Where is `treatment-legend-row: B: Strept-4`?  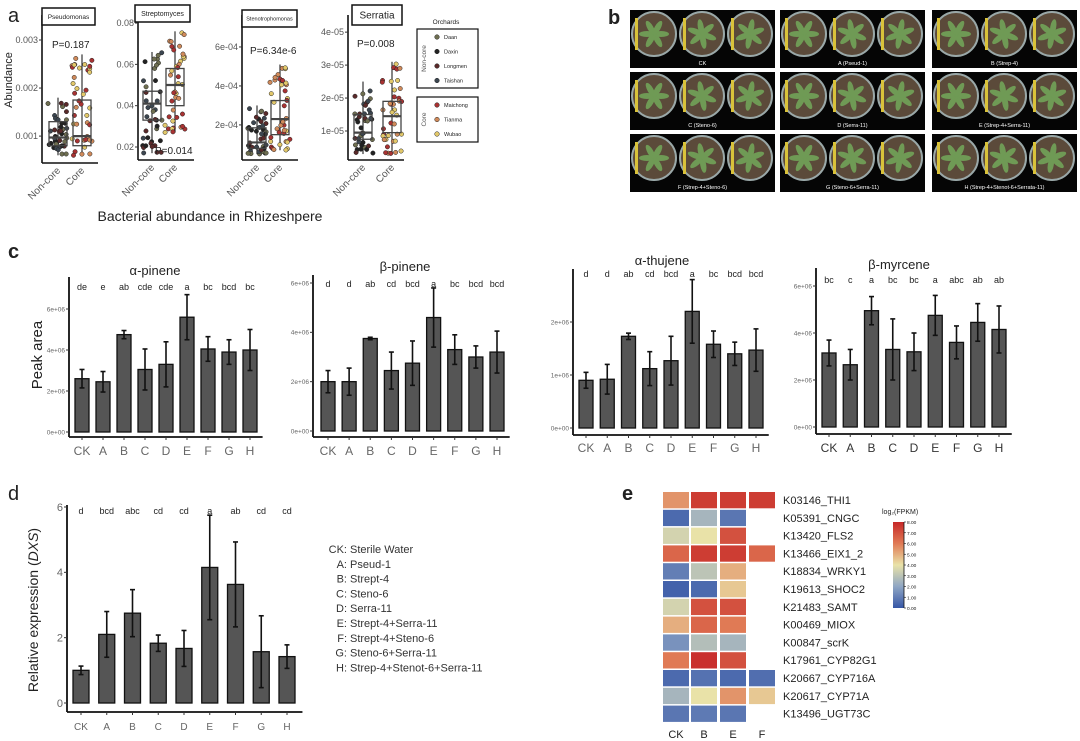 treatment-legend-row: B: Strept-4 is located at coordinates (363, 580).